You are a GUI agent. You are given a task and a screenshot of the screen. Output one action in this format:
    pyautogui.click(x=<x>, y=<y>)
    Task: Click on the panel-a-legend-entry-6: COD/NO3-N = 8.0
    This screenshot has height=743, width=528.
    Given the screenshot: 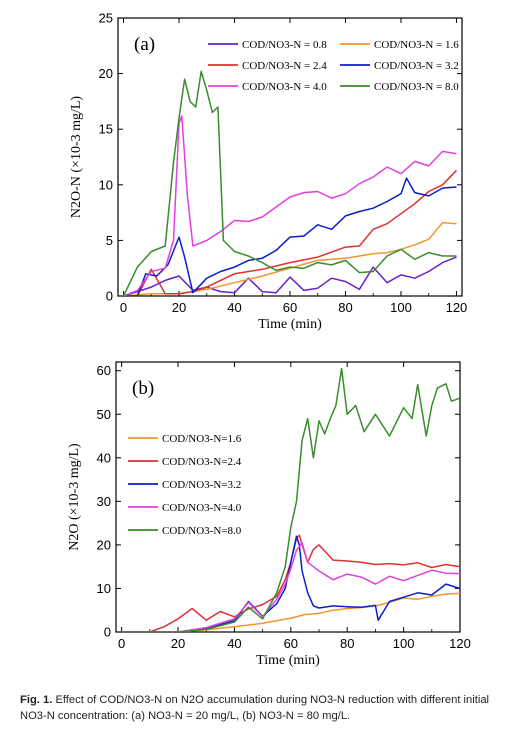 What is the action you would take?
    pyautogui.click(x=416, y=87)
    